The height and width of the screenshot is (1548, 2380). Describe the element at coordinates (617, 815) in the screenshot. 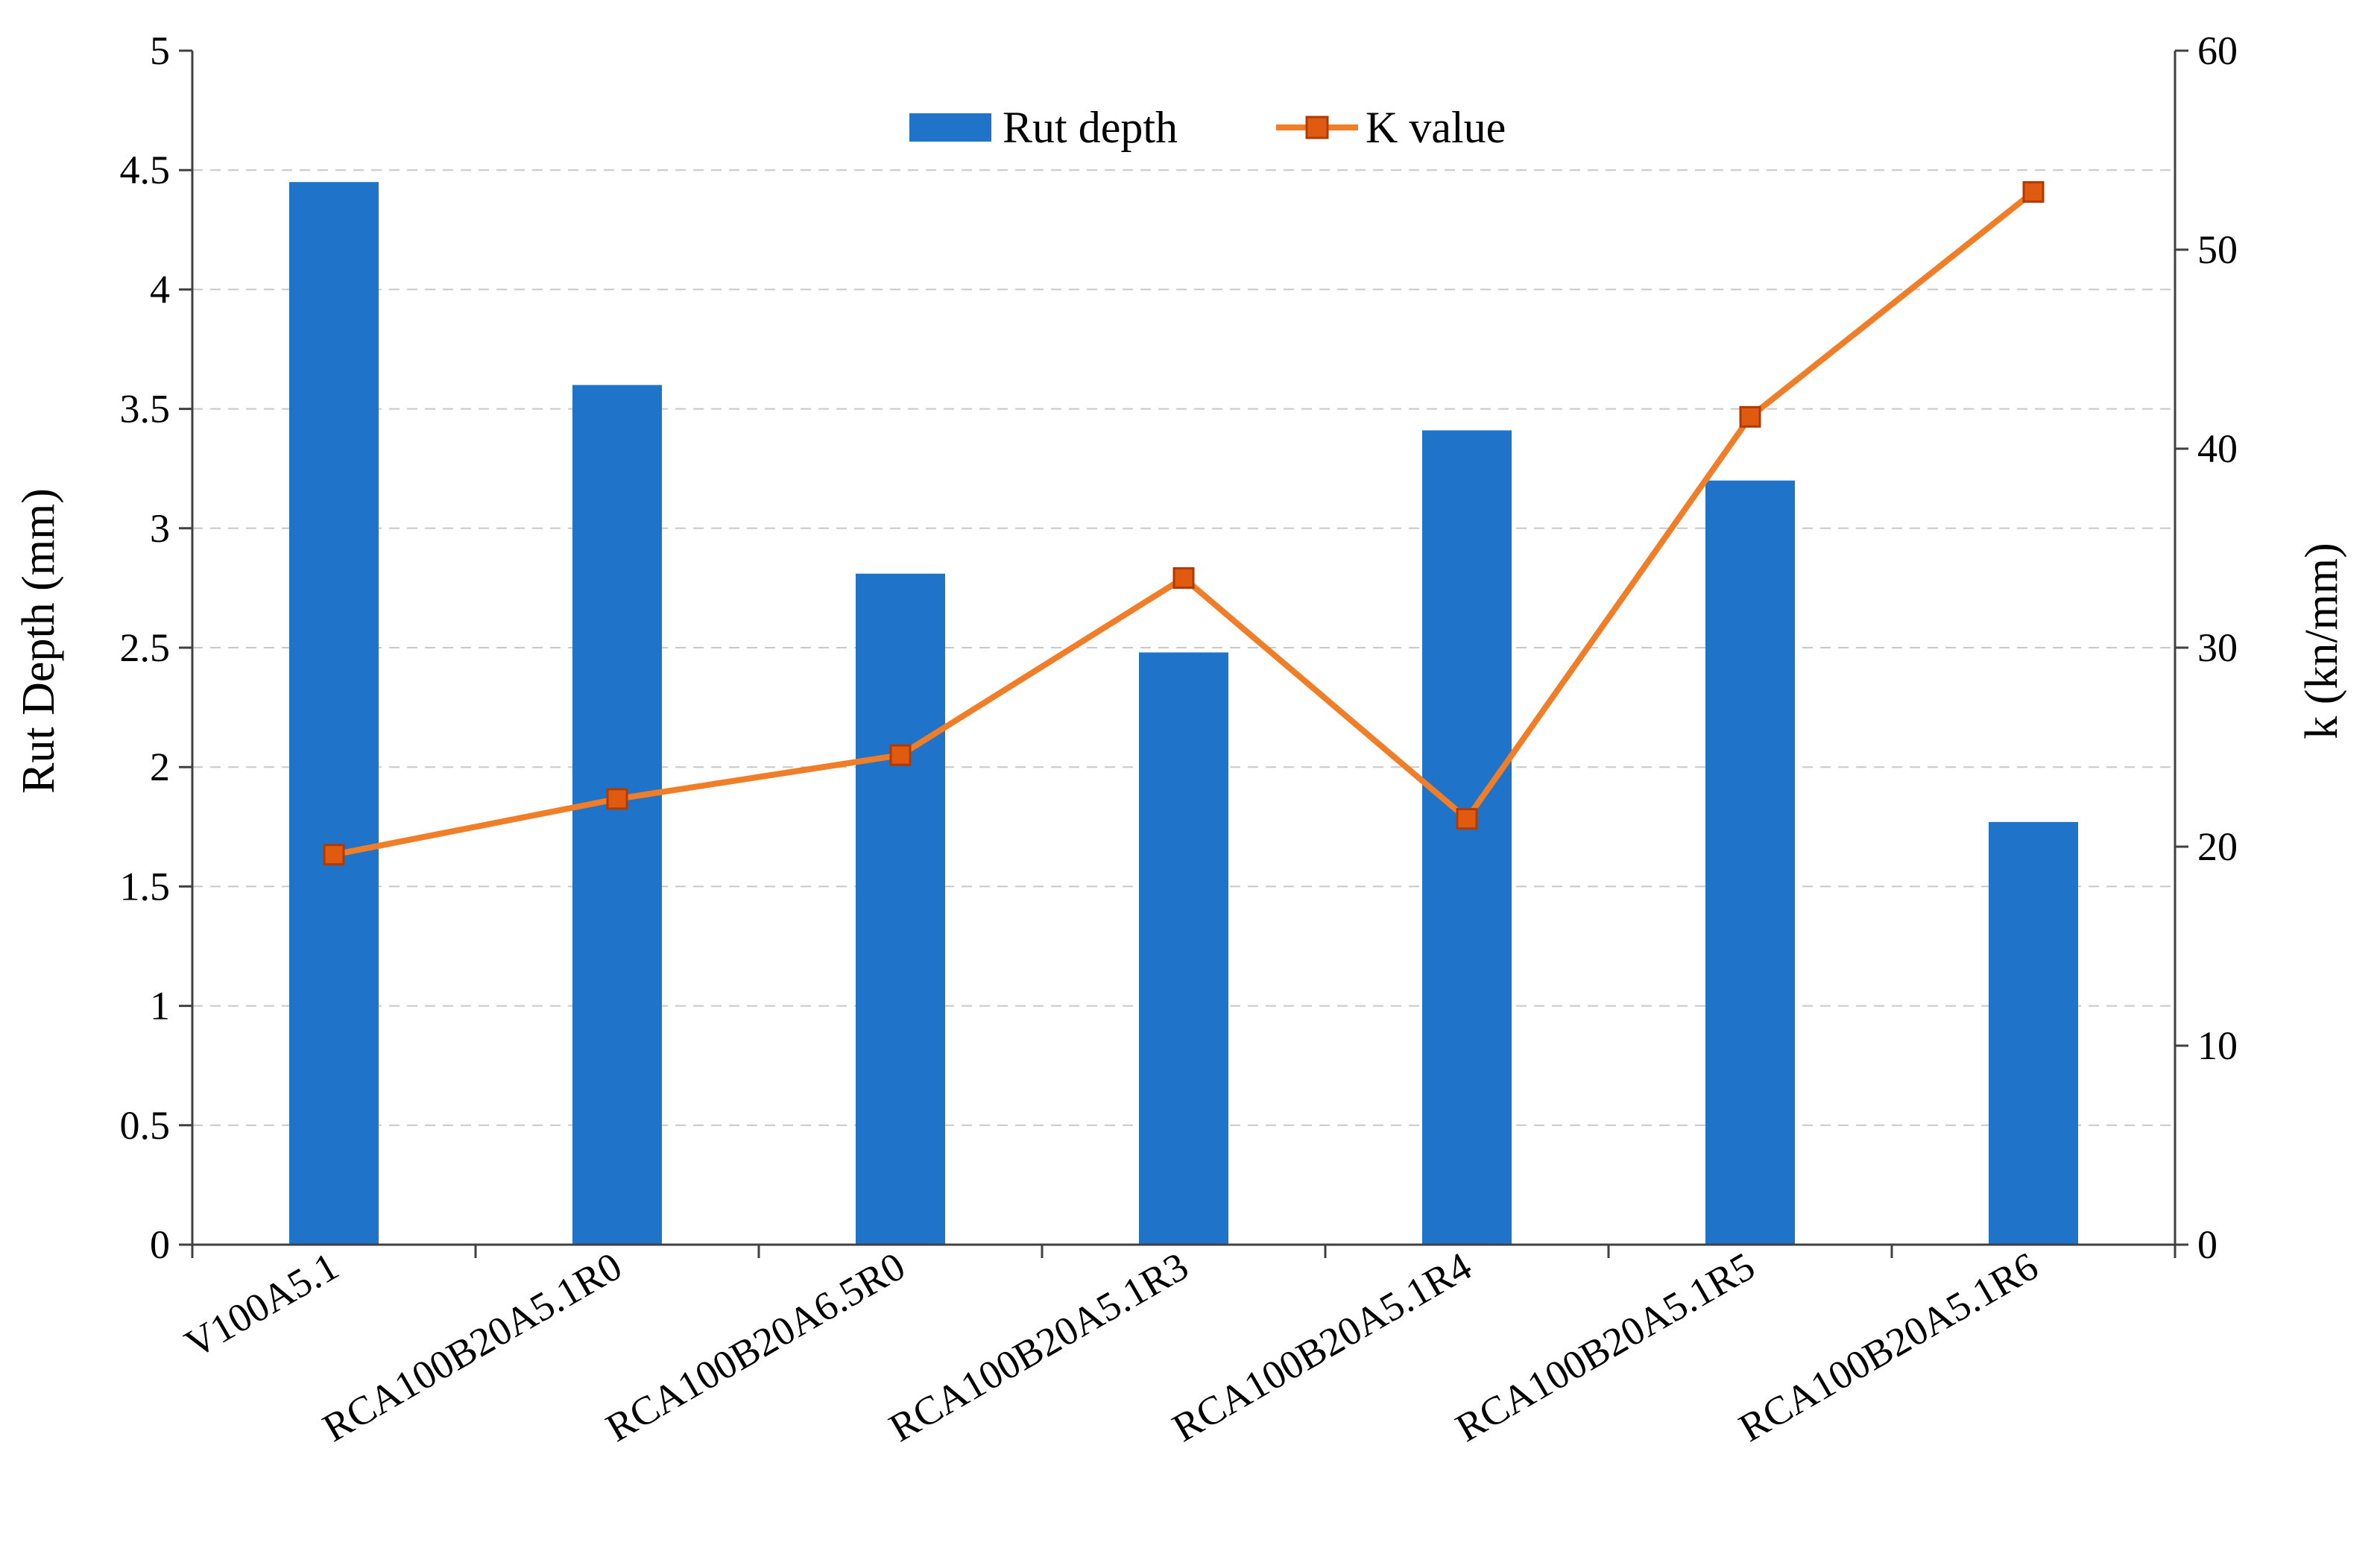

I see `bar-RCA100B20A5.1R0` at that location.